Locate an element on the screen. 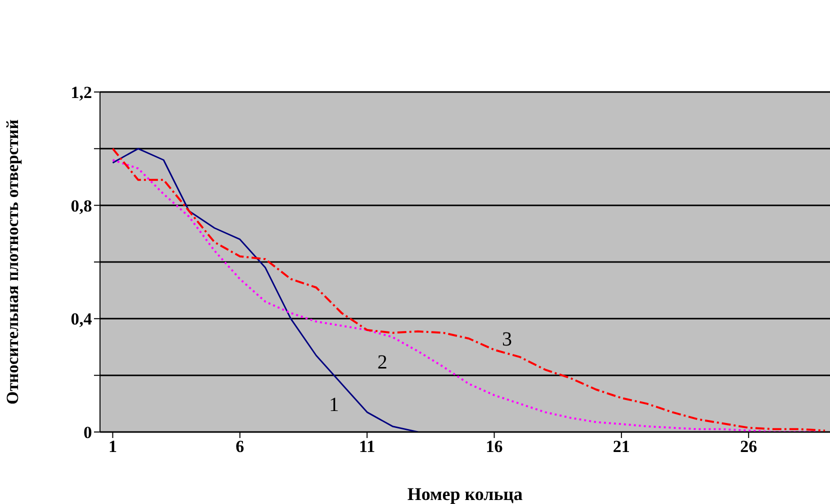  x-tick-label: 21 is located at coordinates (621, 446).